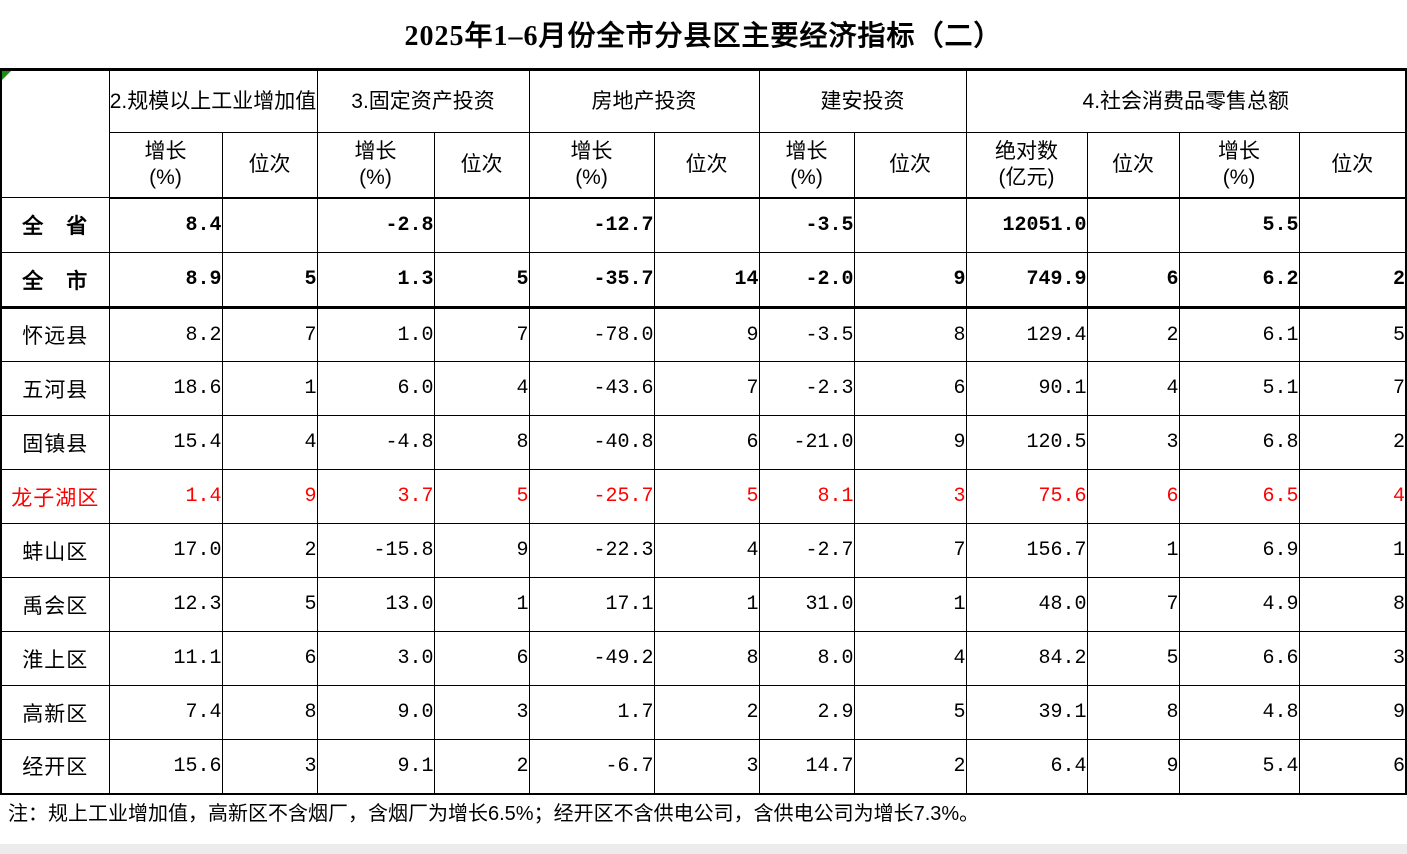 The width and height of the screenshot is (1407, 854). What do you see at coordinates (55, 133) in the screenshot?
I see `corner-cell` at bounding box center [55, 133].